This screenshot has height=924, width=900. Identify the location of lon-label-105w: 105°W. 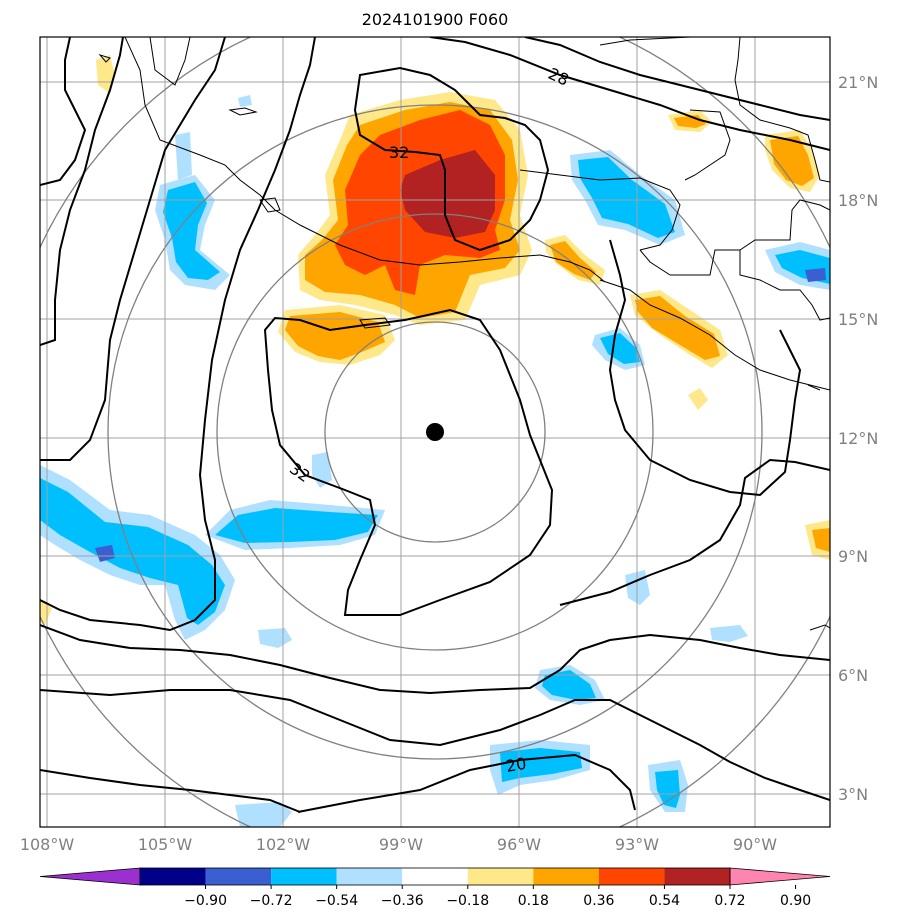
(165, 844).